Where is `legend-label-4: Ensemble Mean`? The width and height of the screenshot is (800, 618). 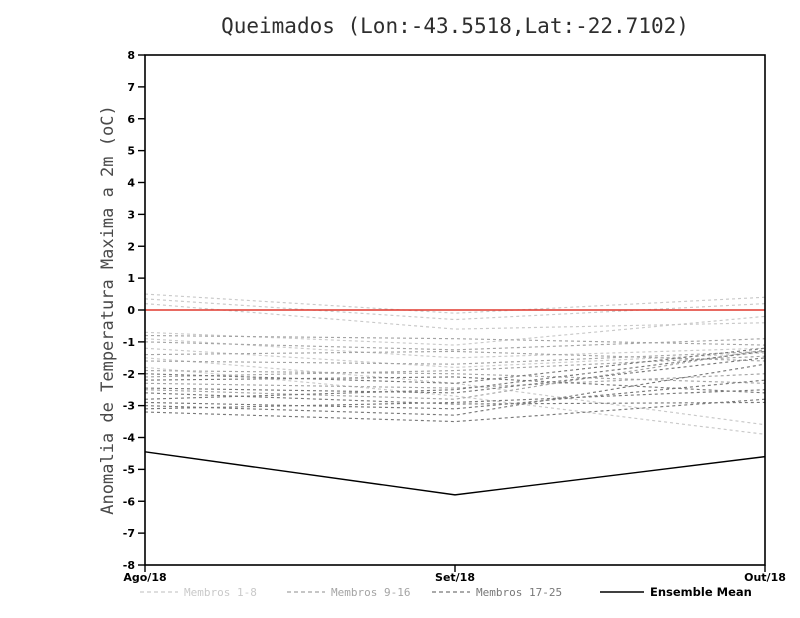 legend-label-4: Ensemble Mean is located at coordinates (701, 592).